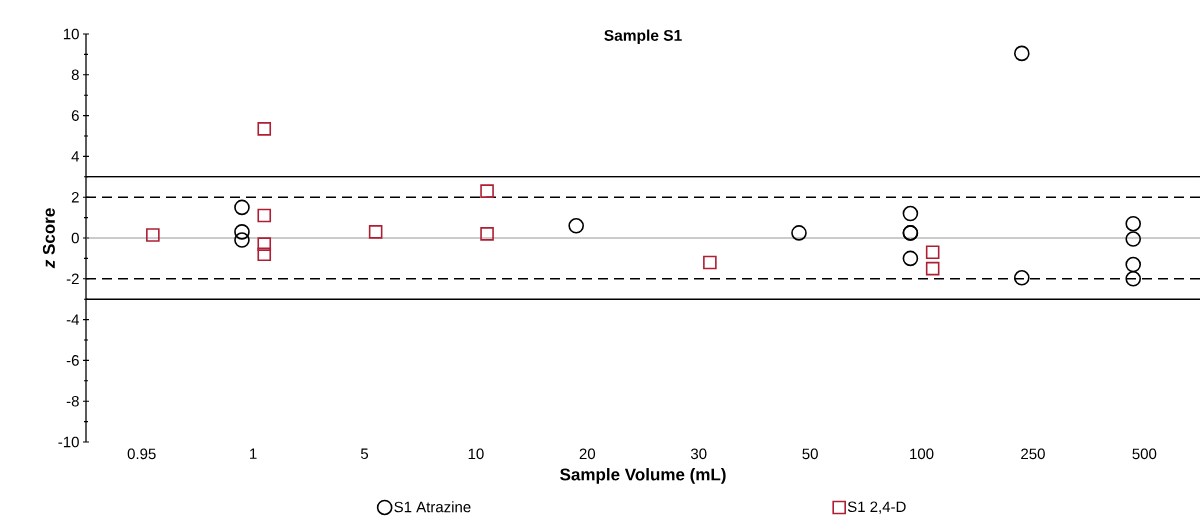  I want to click on y-tick-label: -4, so click(73, 319).